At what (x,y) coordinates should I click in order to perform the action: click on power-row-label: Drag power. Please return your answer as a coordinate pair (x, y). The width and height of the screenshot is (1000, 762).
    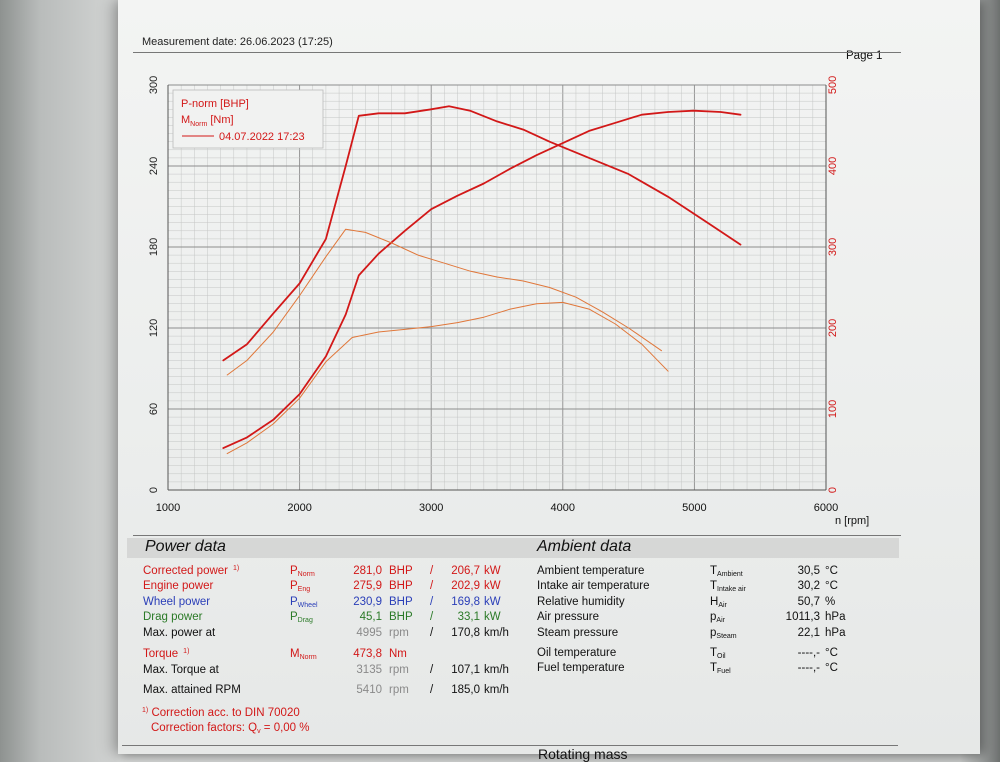
    Looking at the image, I should click on (173, 617).